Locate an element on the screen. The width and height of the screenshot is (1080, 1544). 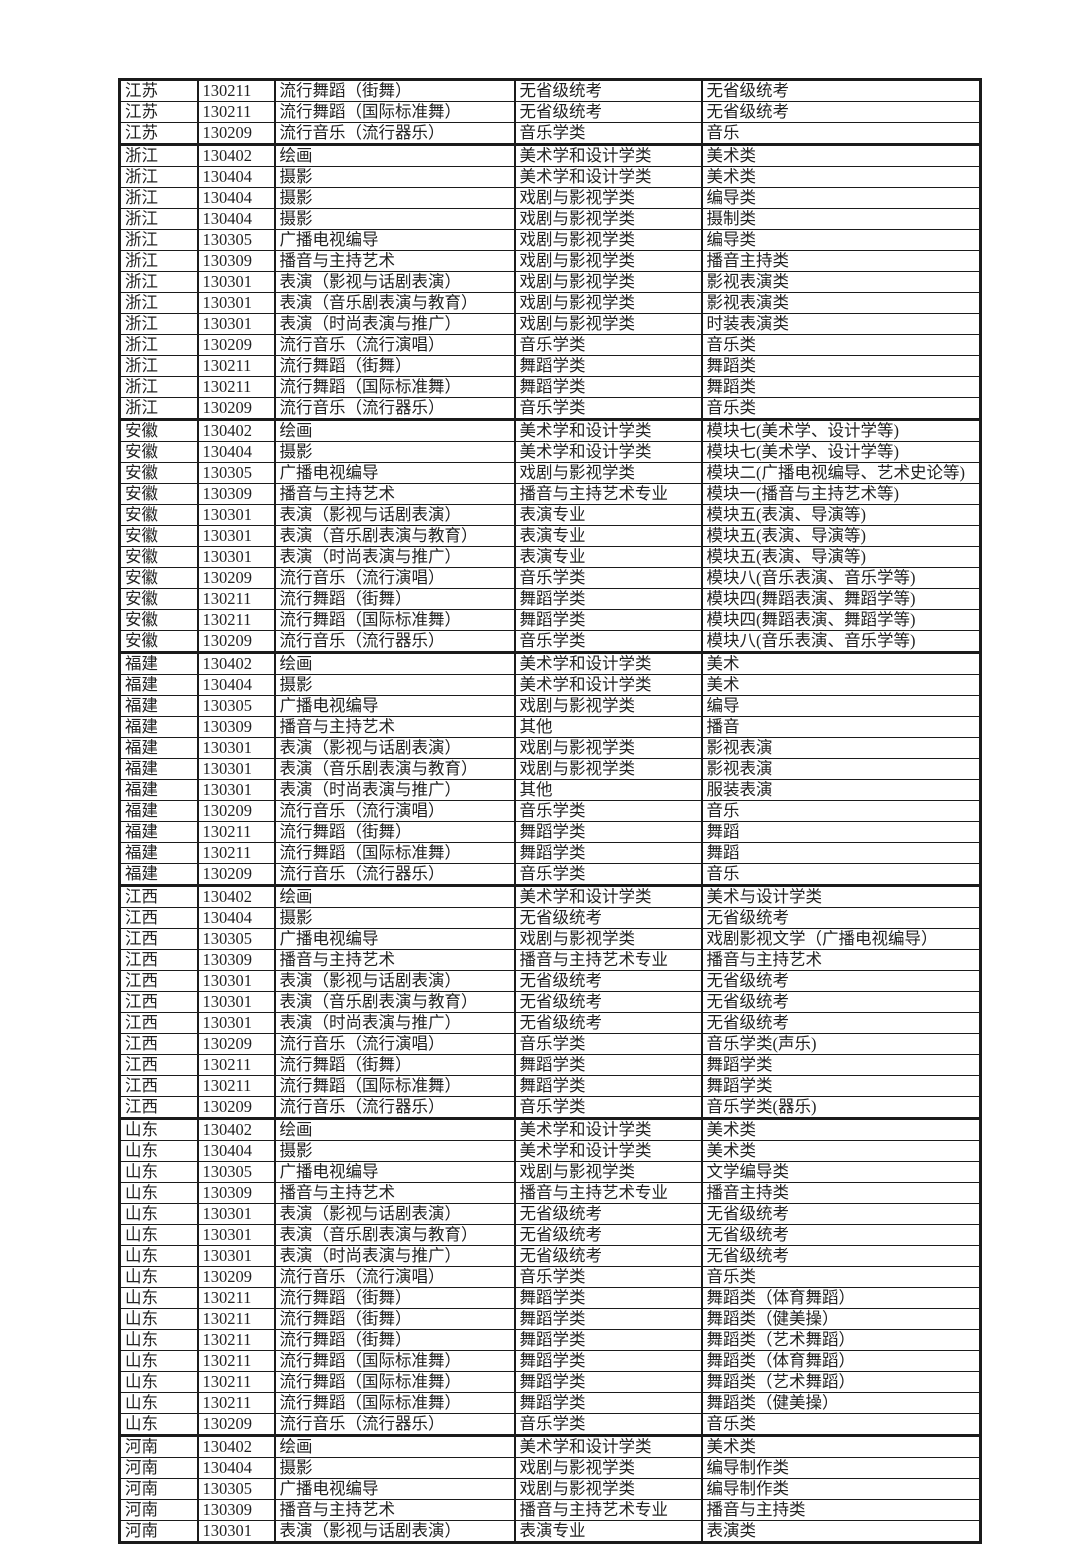
table-row: 山东 130211 流行舞蹈（街舞） 舞蹈学类 舞蹈类（艺术舞蹈） is located at coordinates (550, 1340).